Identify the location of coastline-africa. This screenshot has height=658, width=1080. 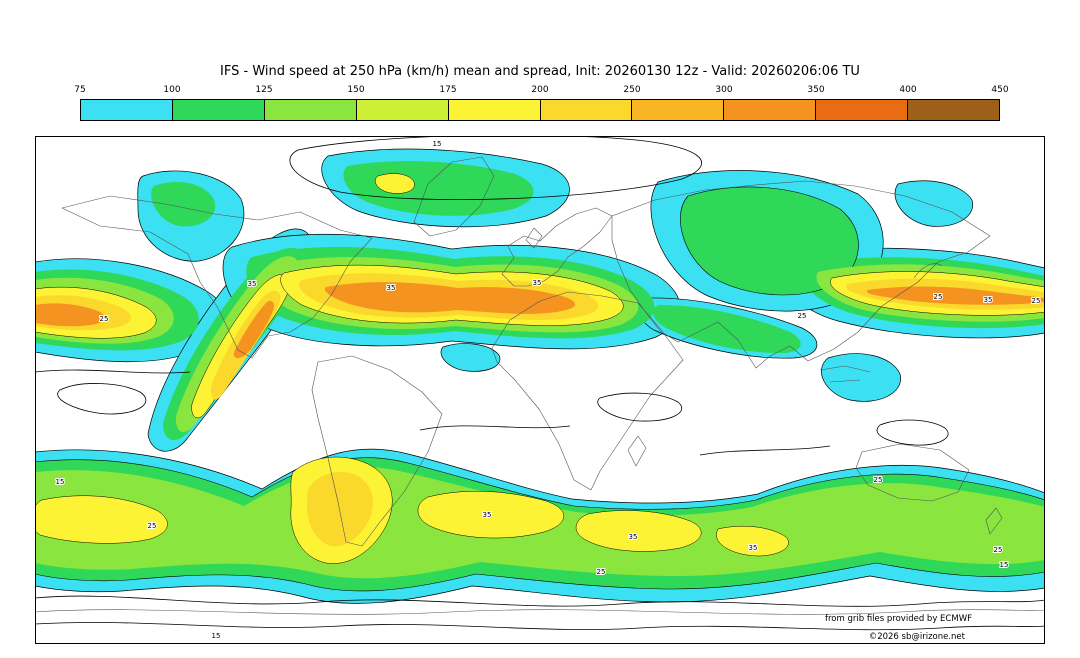
(587, 391).